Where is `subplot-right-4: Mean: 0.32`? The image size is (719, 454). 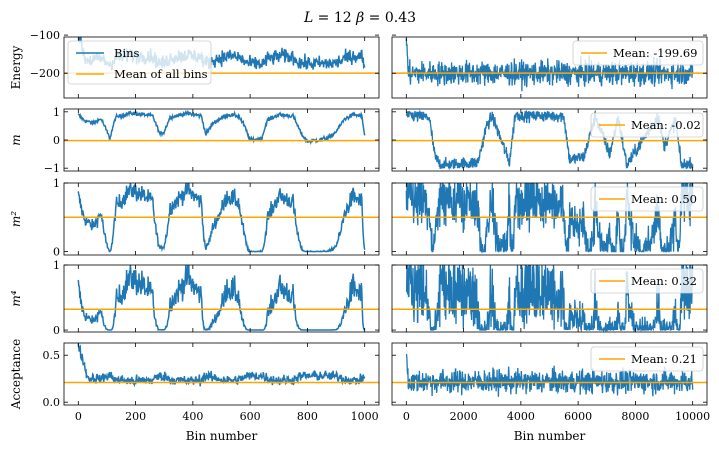 subplot-right-4: Mean: 0.32 is located at coordinates (549, 298).